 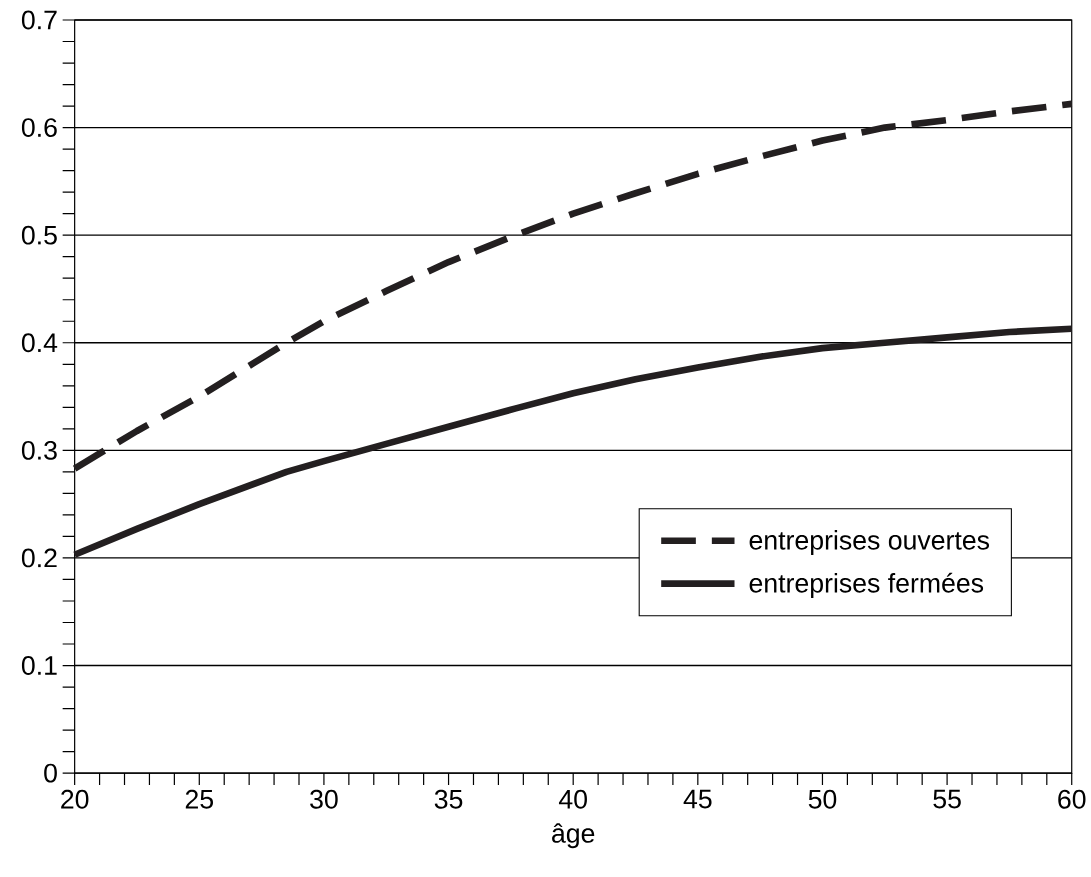 What do you see at coordinates (39, 450) in the screenshot?
I see `y-tick-label: 0.3` at bounding box center [39, 450].